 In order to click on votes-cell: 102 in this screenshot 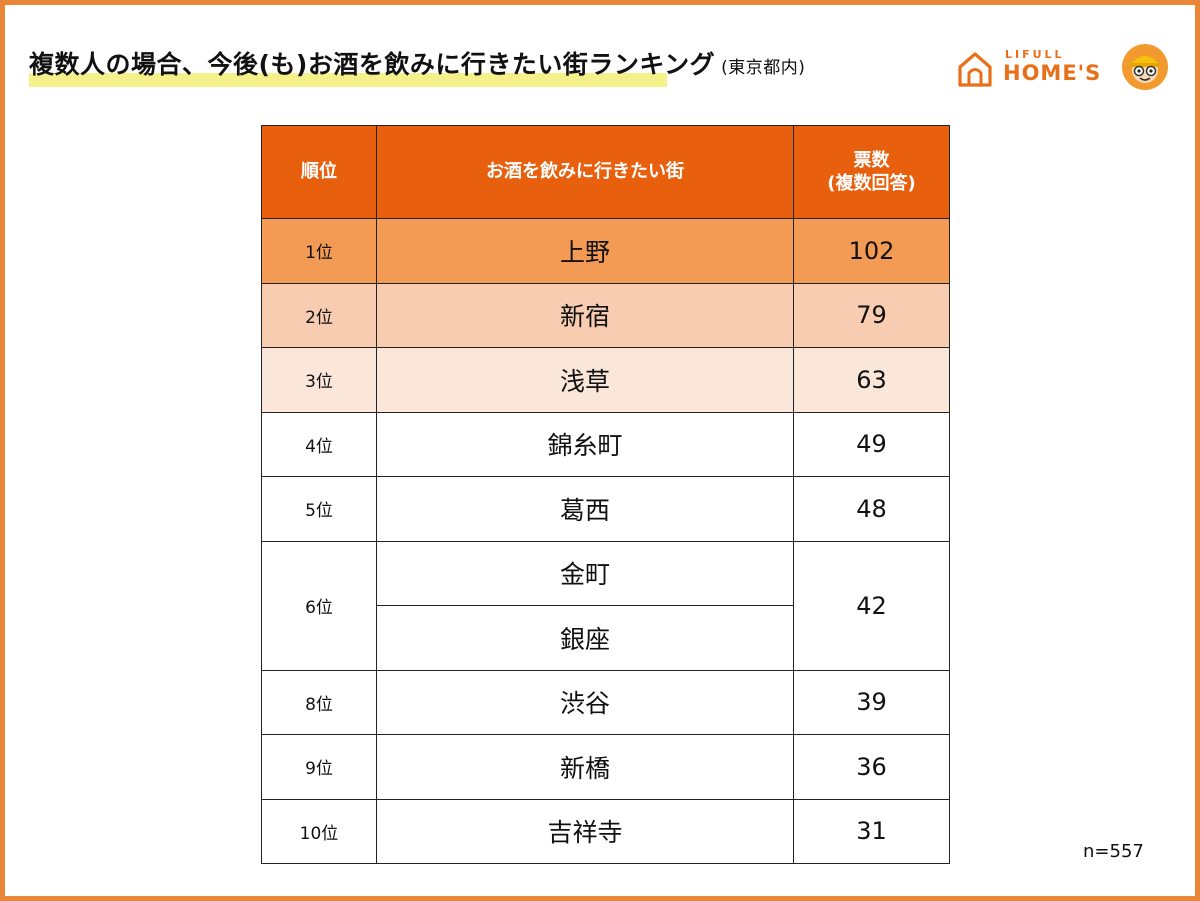, I will do `click(871, 251)`.